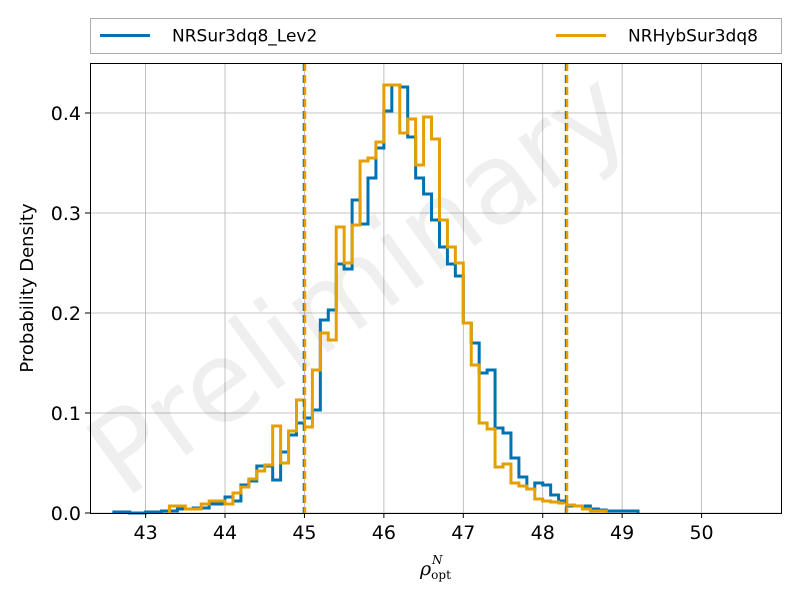 This screenshot has height=600, width=800. Describe the element at coordinates (244, 37) in the screenshot. I see `legend-label-nrsur: NRSur3dq8_Lev2` at that location.